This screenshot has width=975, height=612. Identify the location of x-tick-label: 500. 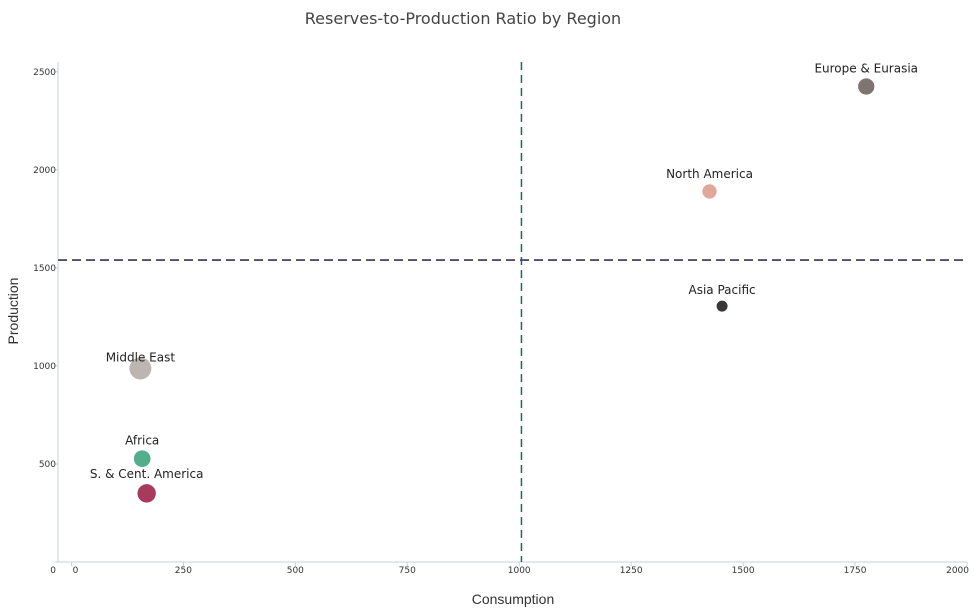
(295, 571).